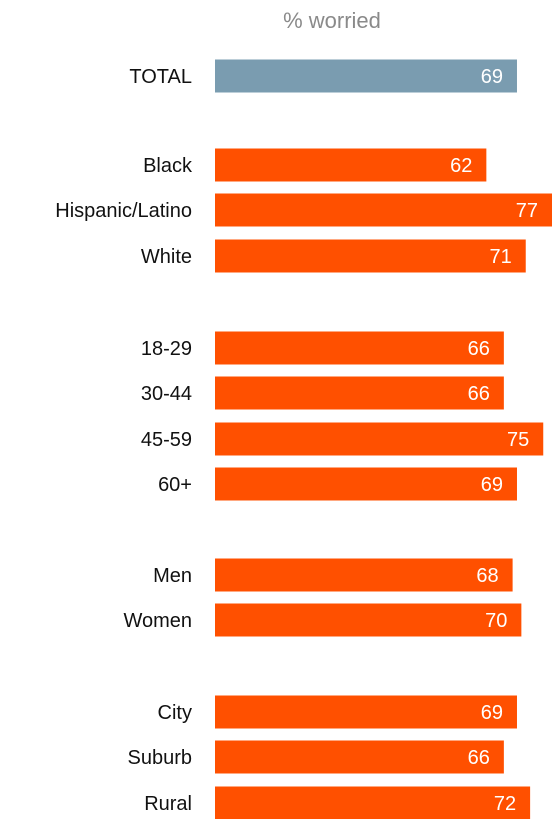  Describe the element at coordinates (166, 394) in the screenshot. I see `category-label-30-44: 30-44` at that location.